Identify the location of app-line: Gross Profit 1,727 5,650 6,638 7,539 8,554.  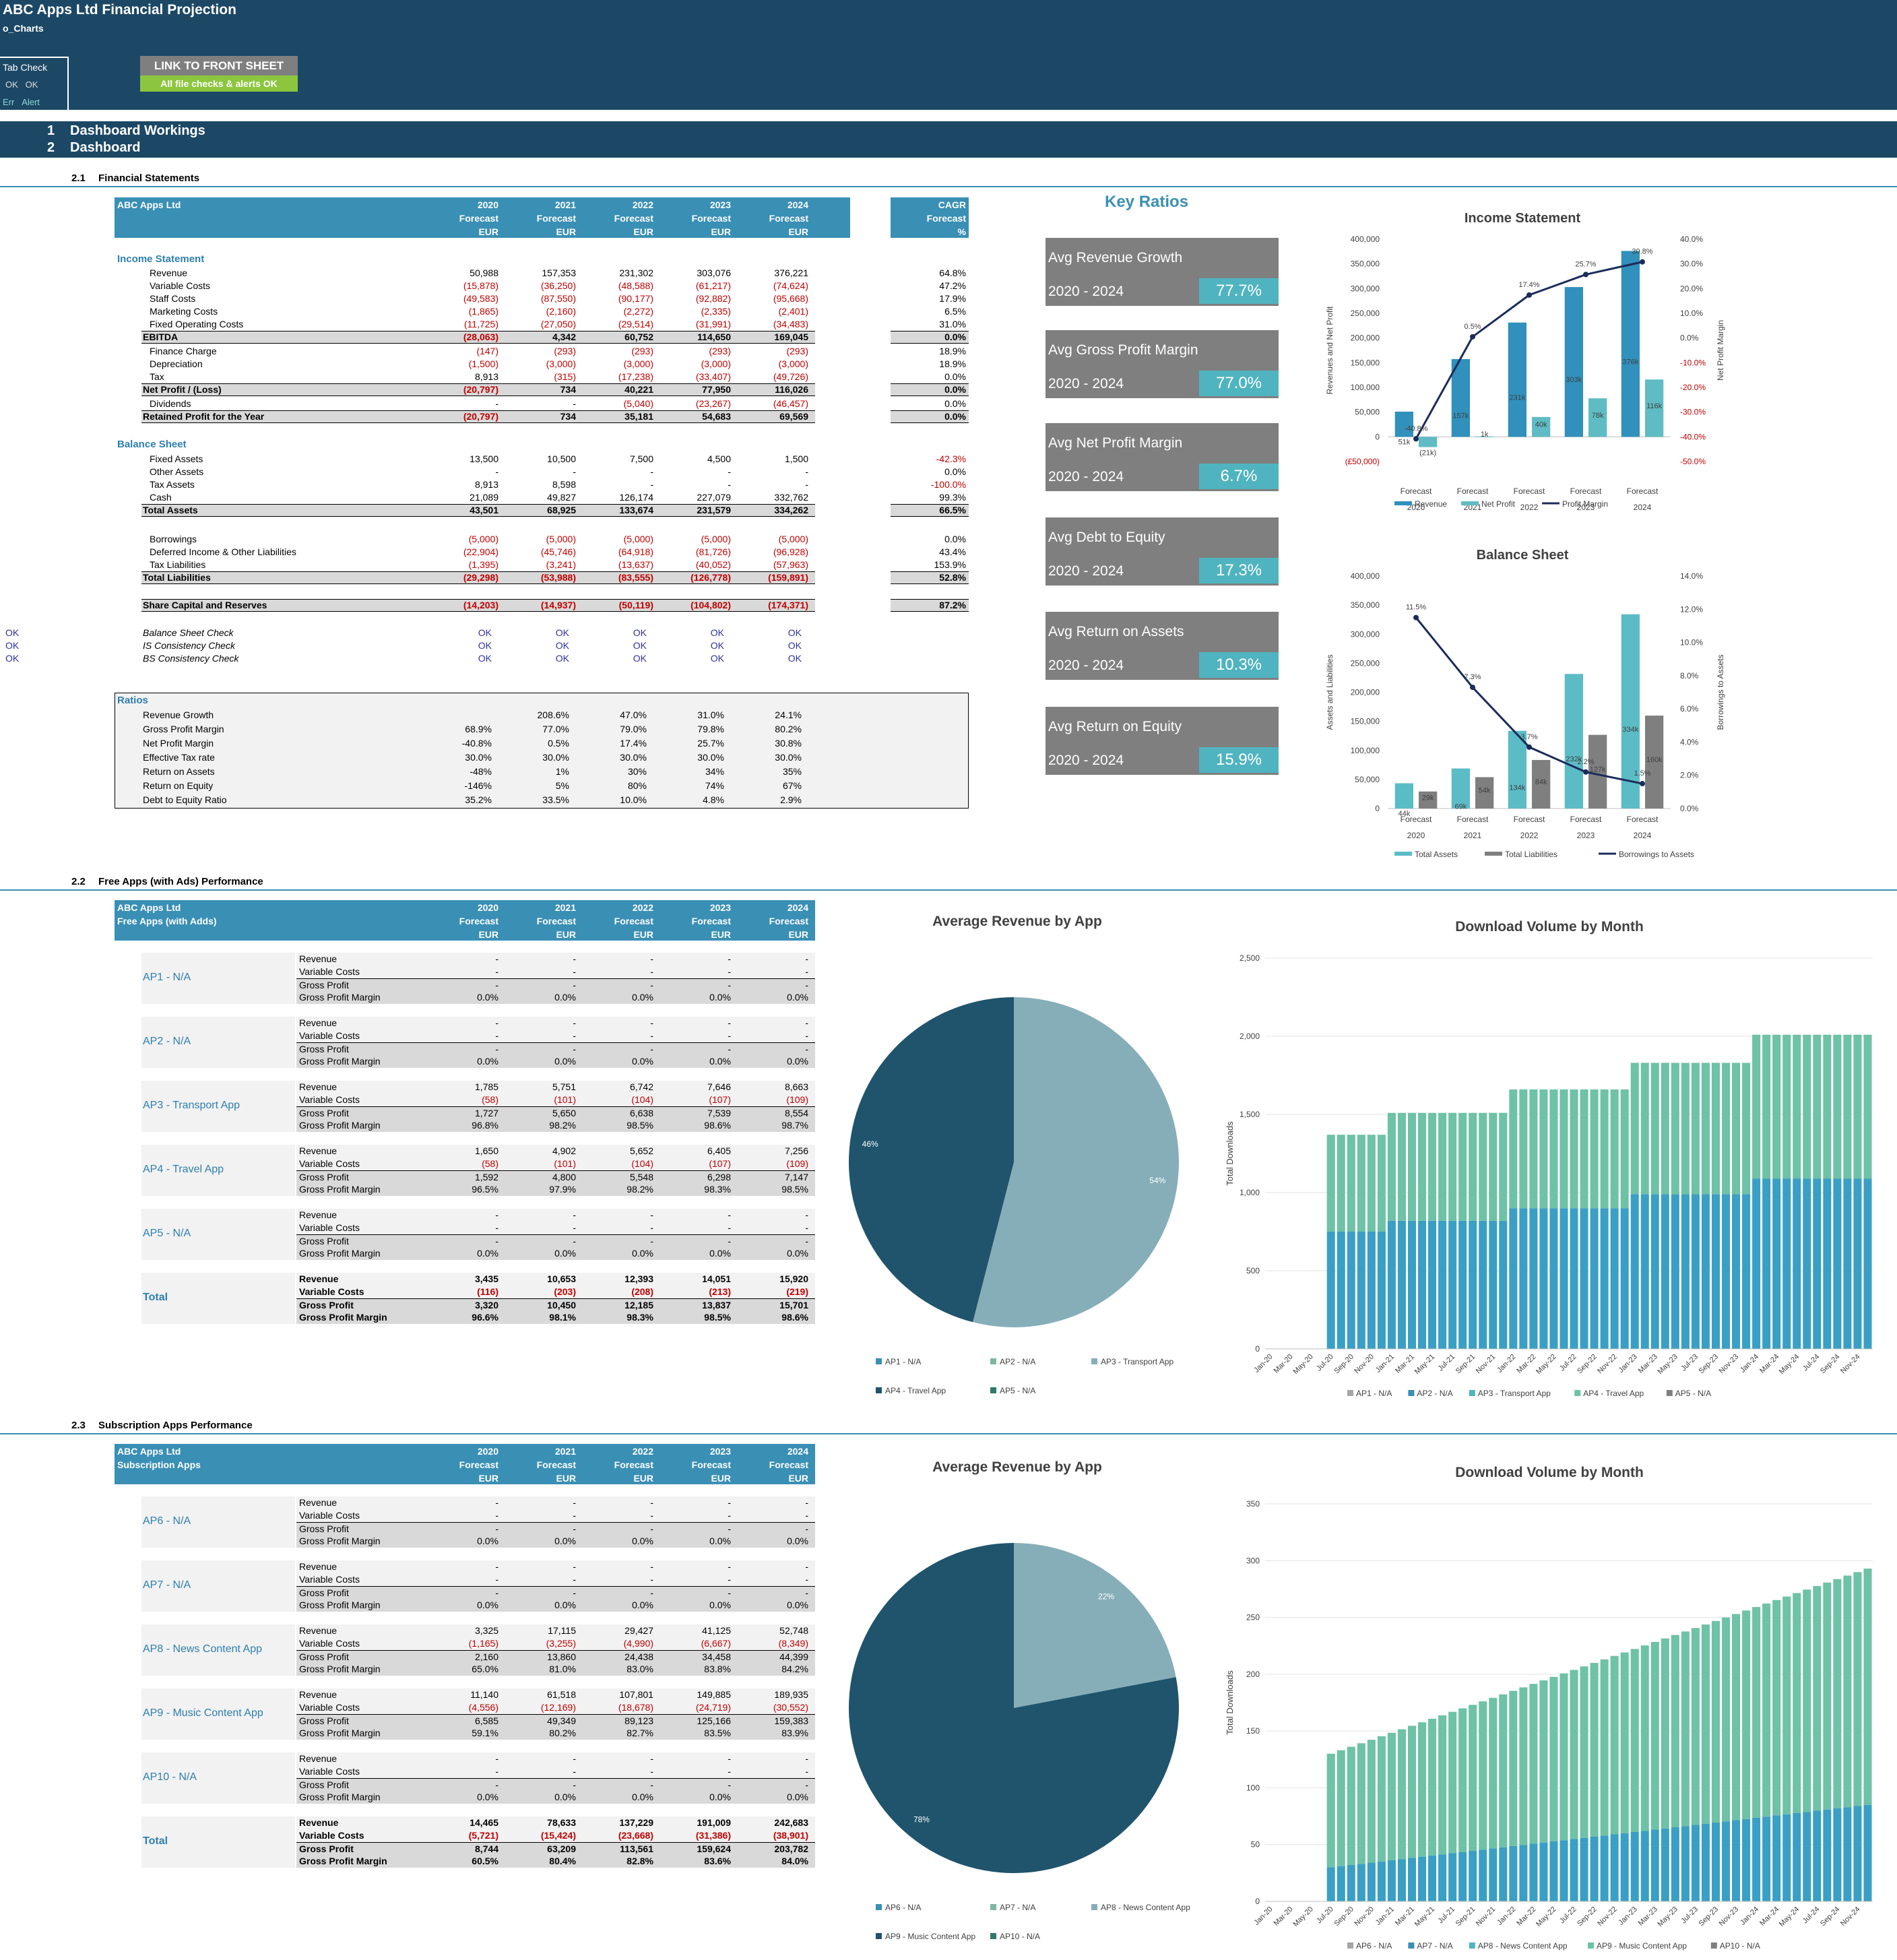
(556, 1112).